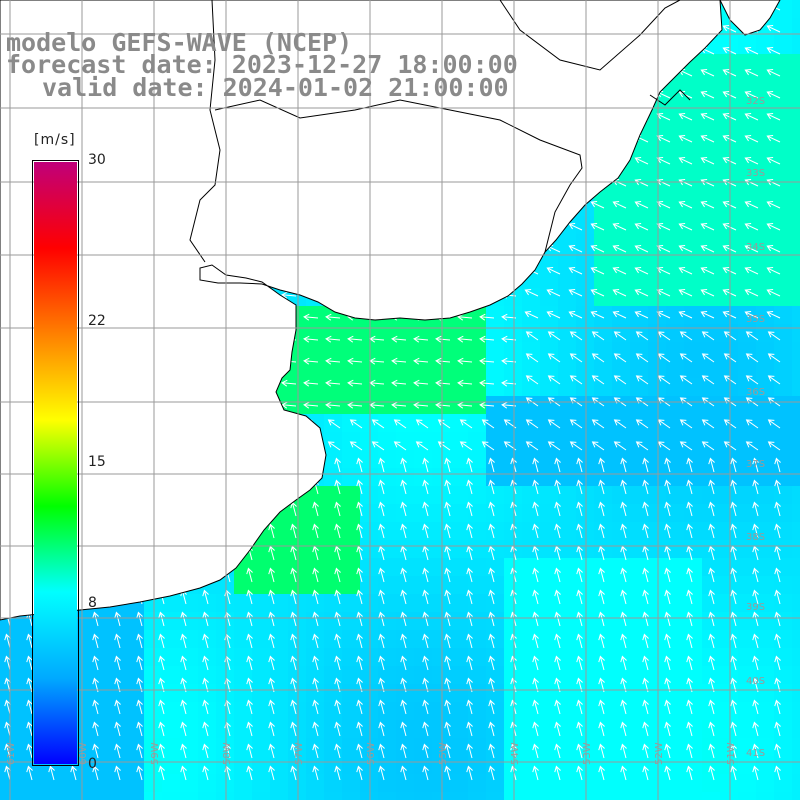 The width and height of the screenshot is (800, 800). I want to click on latitude-label: 36S, so click(755, 392).